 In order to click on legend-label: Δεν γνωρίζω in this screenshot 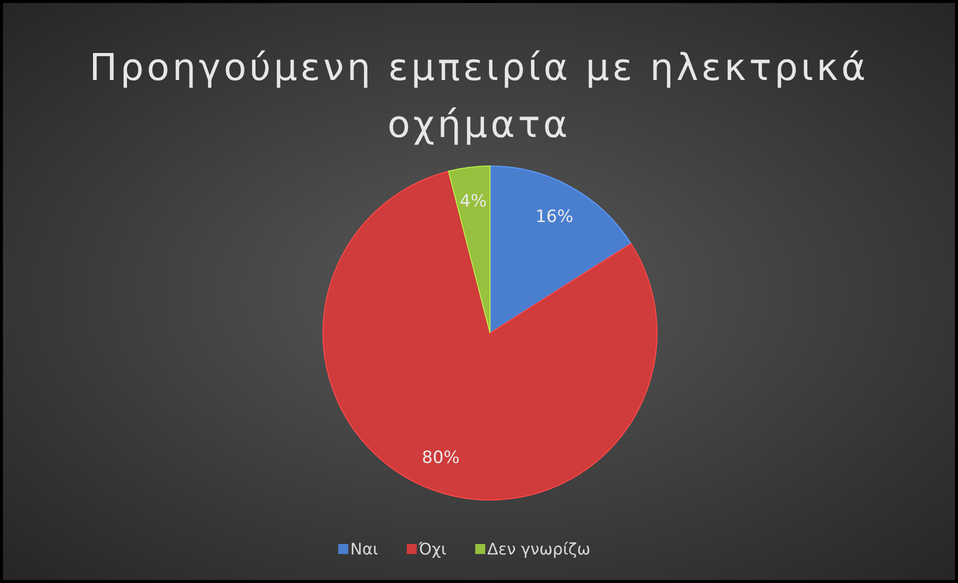, I will do `click(538, 549)`.